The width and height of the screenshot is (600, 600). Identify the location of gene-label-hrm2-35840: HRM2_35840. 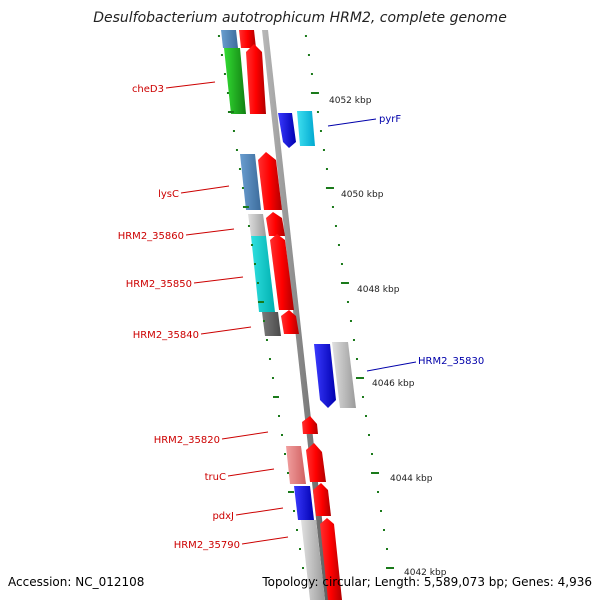
(166, 335).